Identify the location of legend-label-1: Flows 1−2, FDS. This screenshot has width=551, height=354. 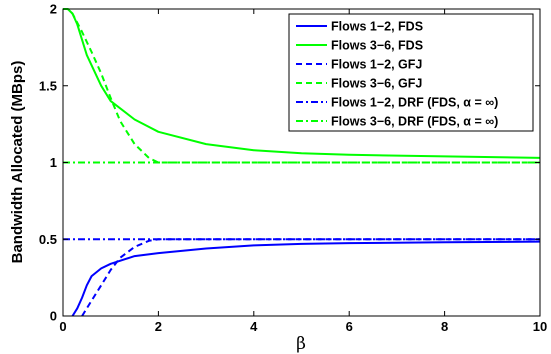
(377, 27).